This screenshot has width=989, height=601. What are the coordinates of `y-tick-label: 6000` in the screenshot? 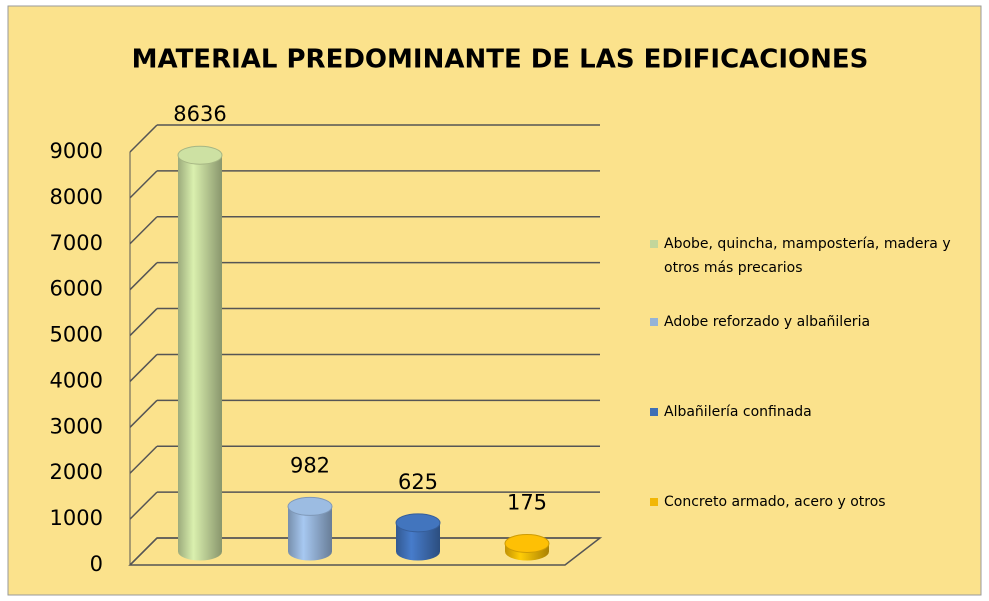 It's located at (76, 289).